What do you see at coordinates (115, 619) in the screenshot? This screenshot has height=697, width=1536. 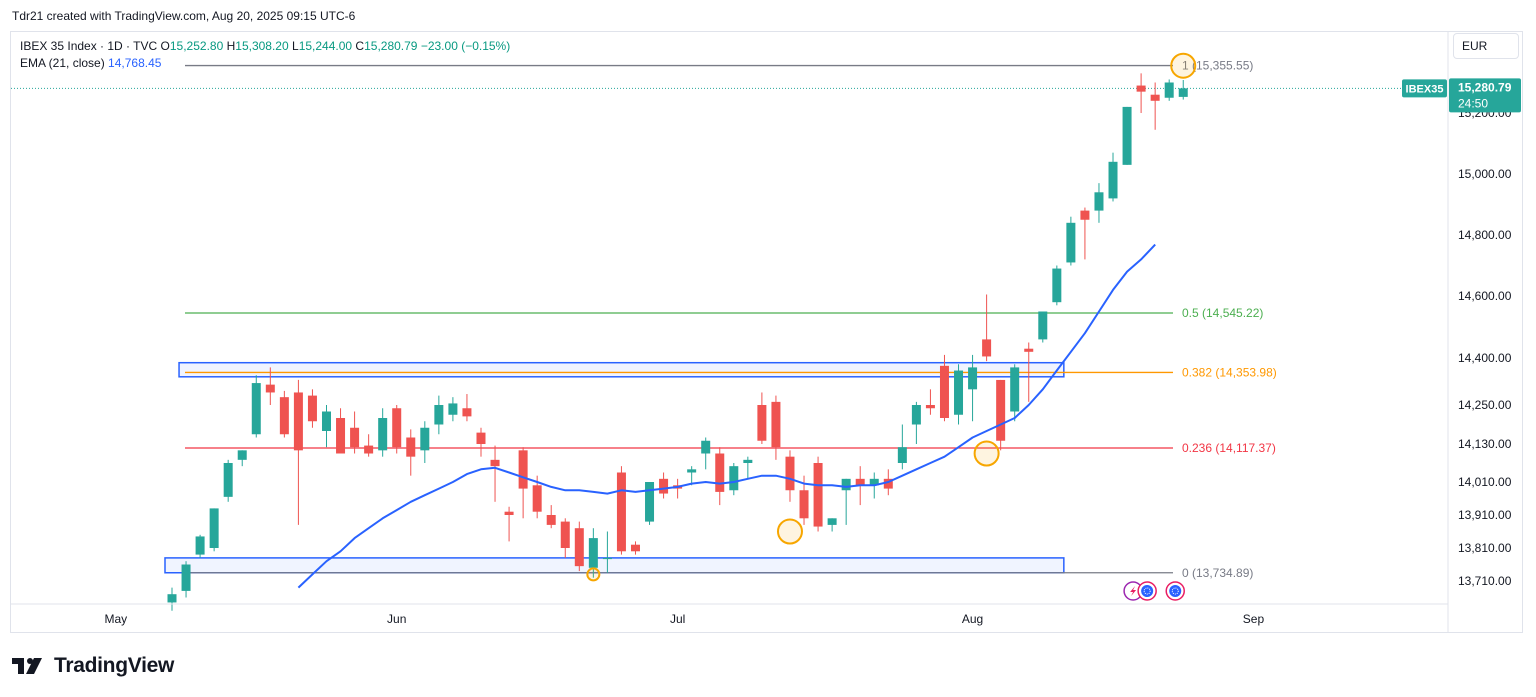 I see `time-tick-label: May` at bounding box center [115, 619].